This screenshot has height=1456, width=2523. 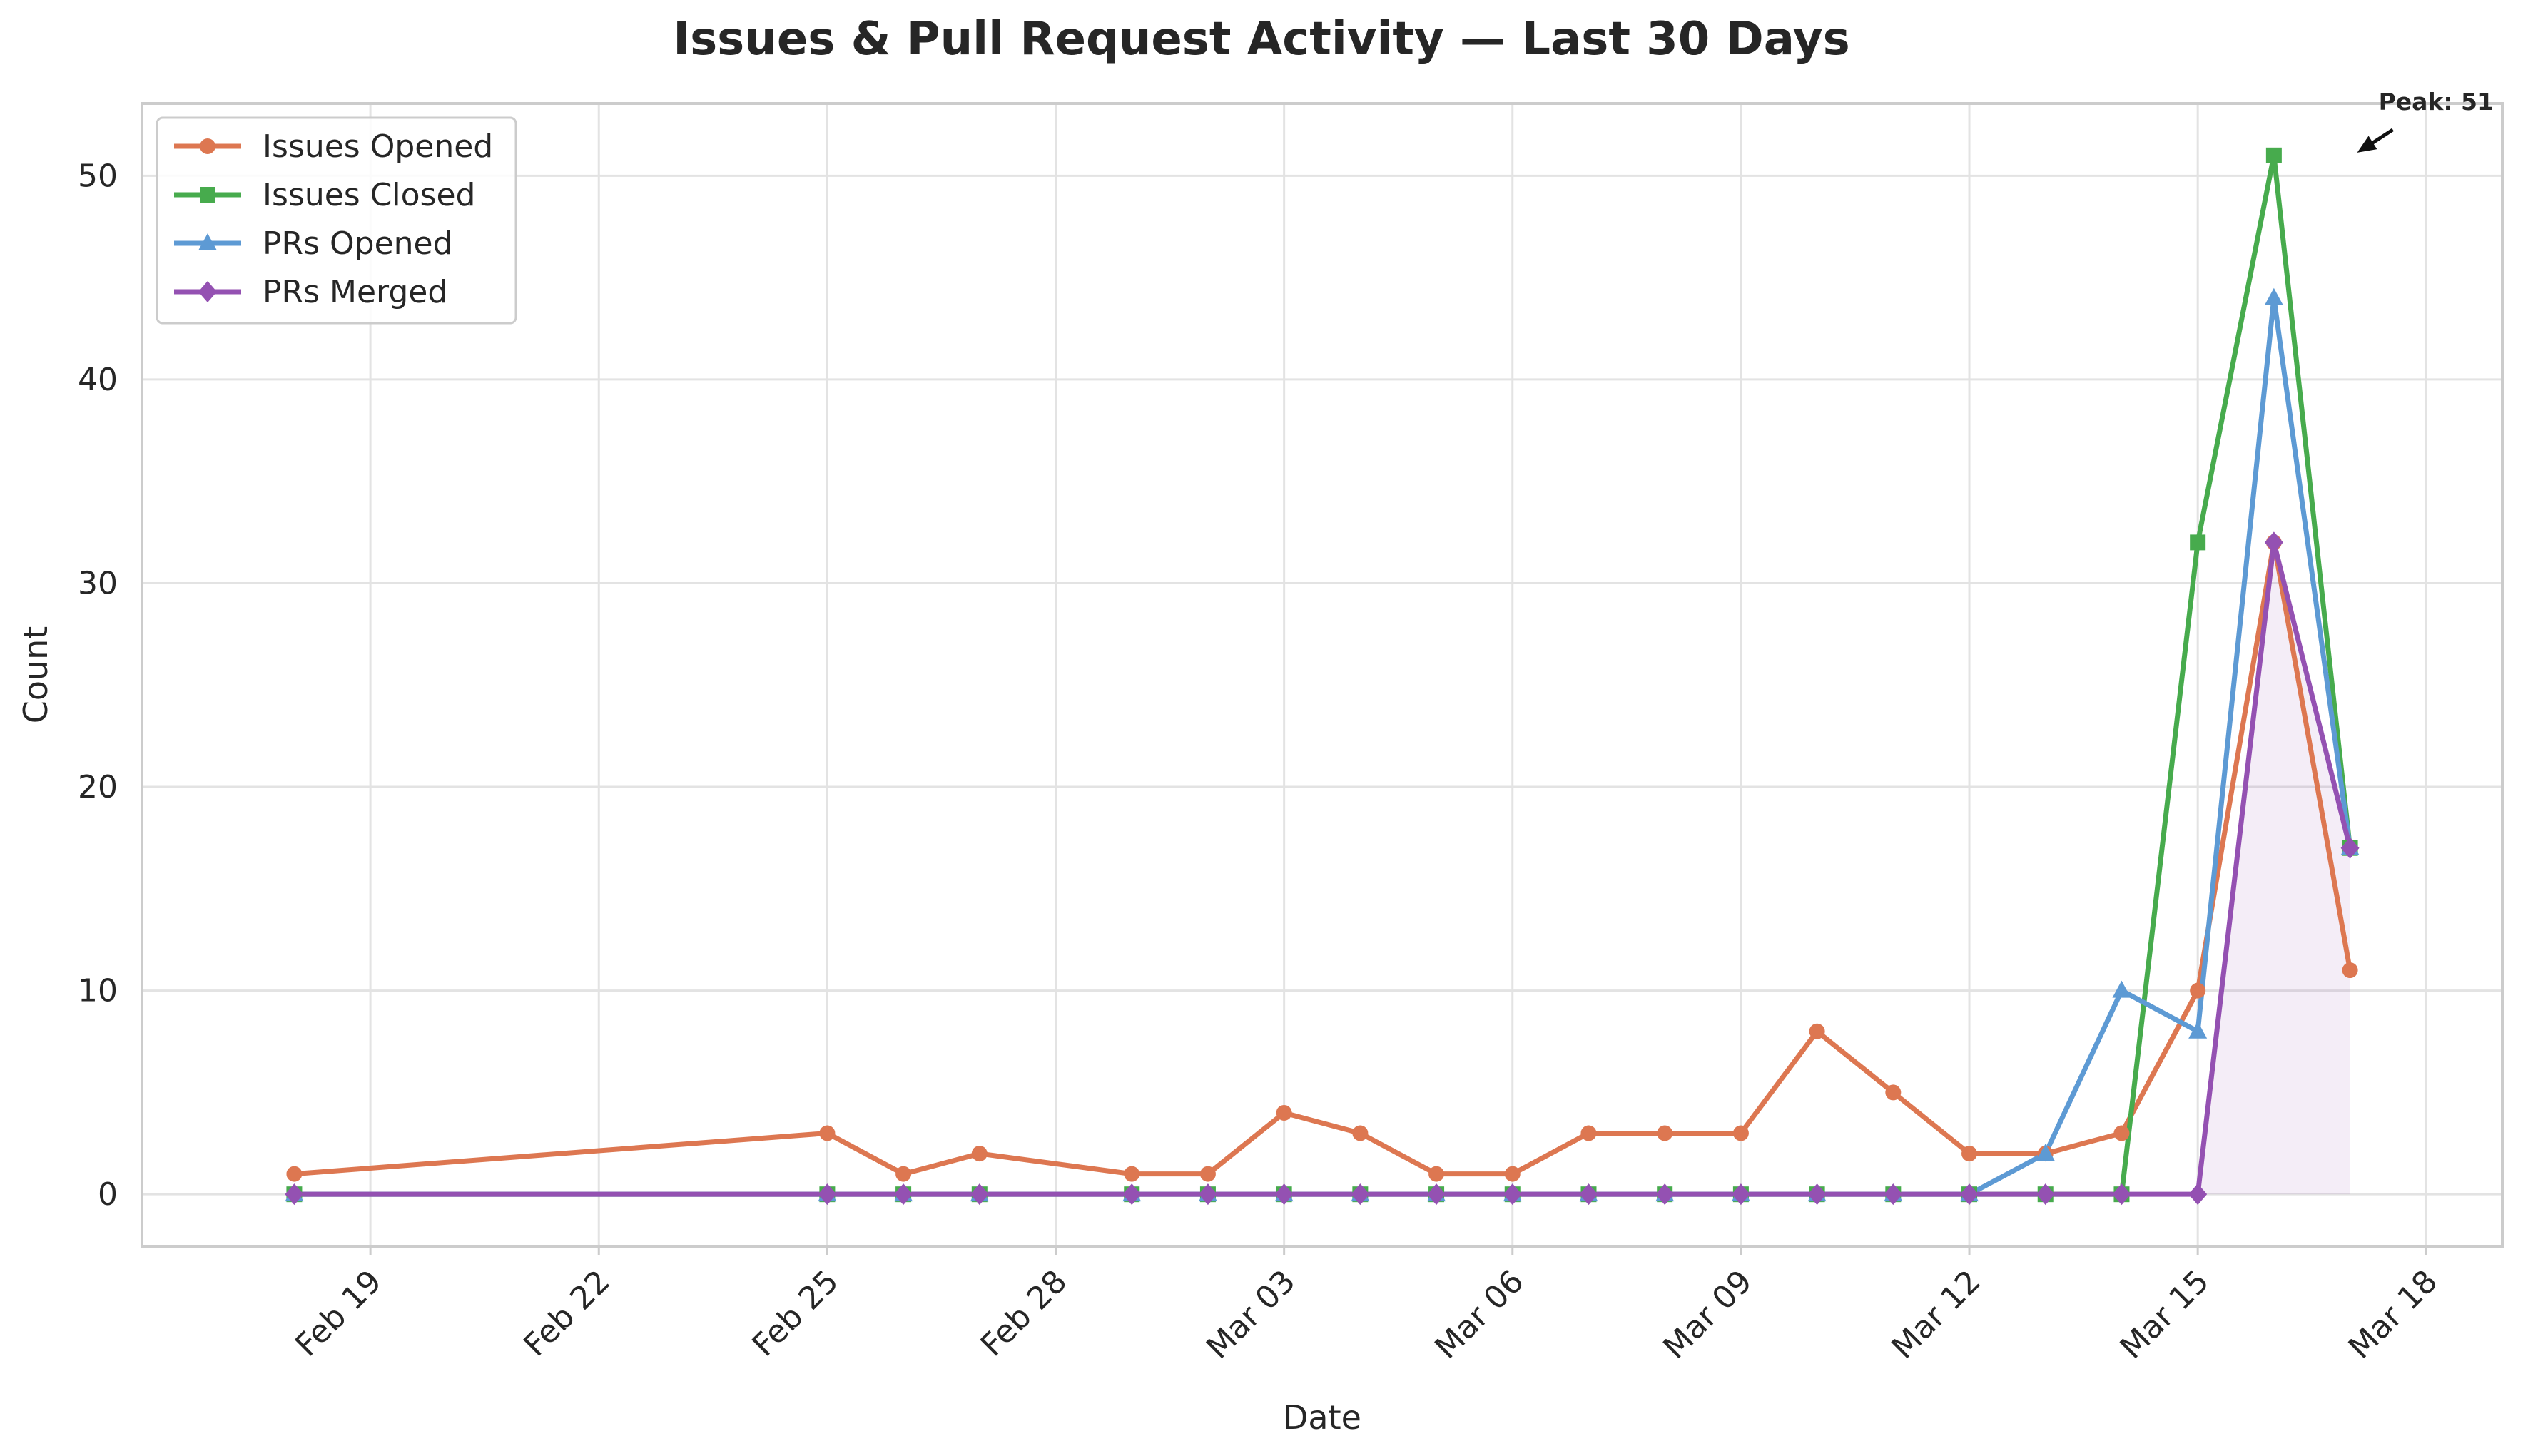 I want to click on y-tick-label: 10, so click(x=98, y=991).